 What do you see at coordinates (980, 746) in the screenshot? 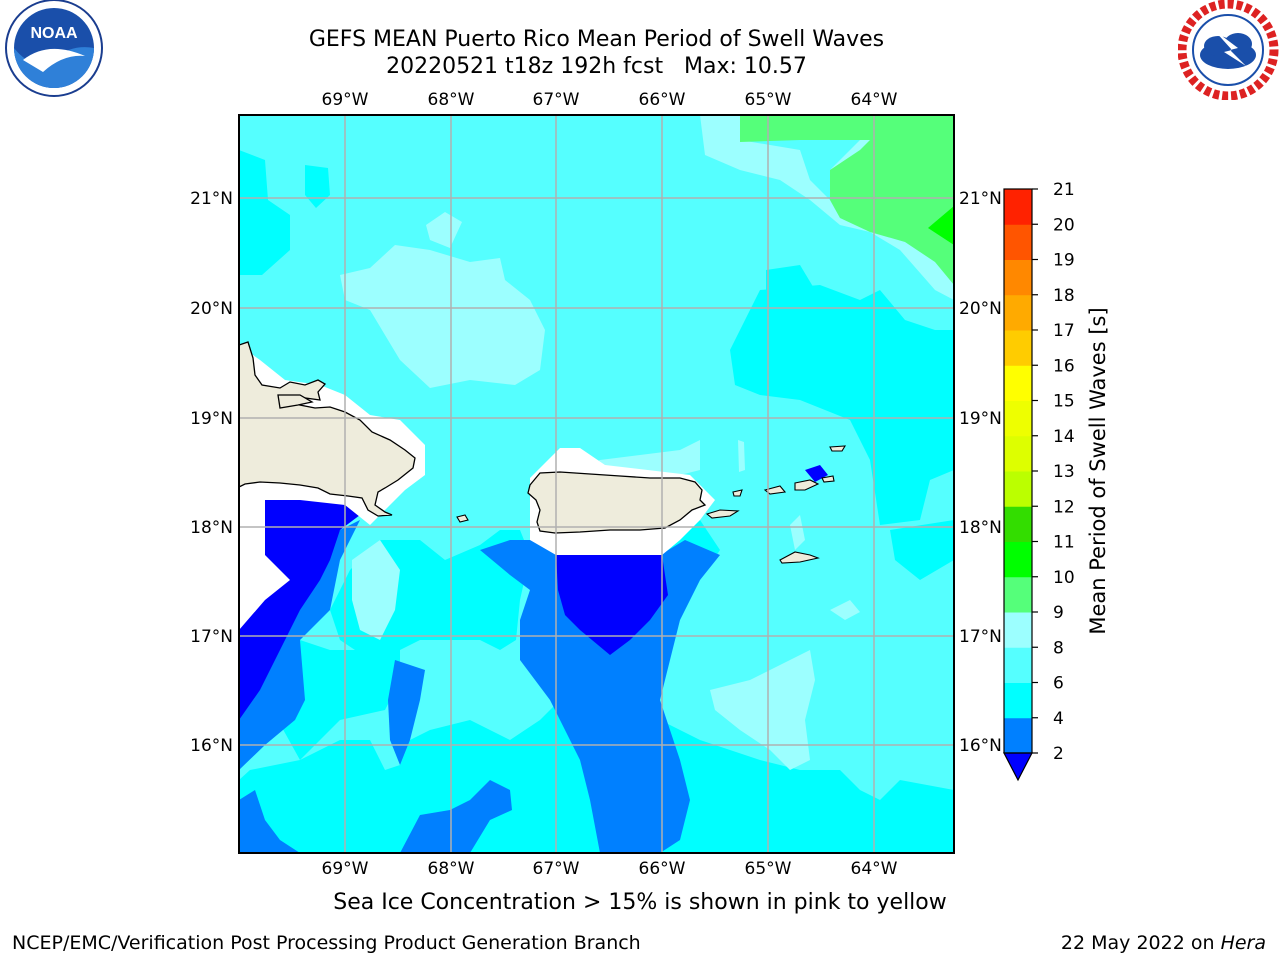
I see `lat-label-right: 16°N` at bounding box center [980, 746].